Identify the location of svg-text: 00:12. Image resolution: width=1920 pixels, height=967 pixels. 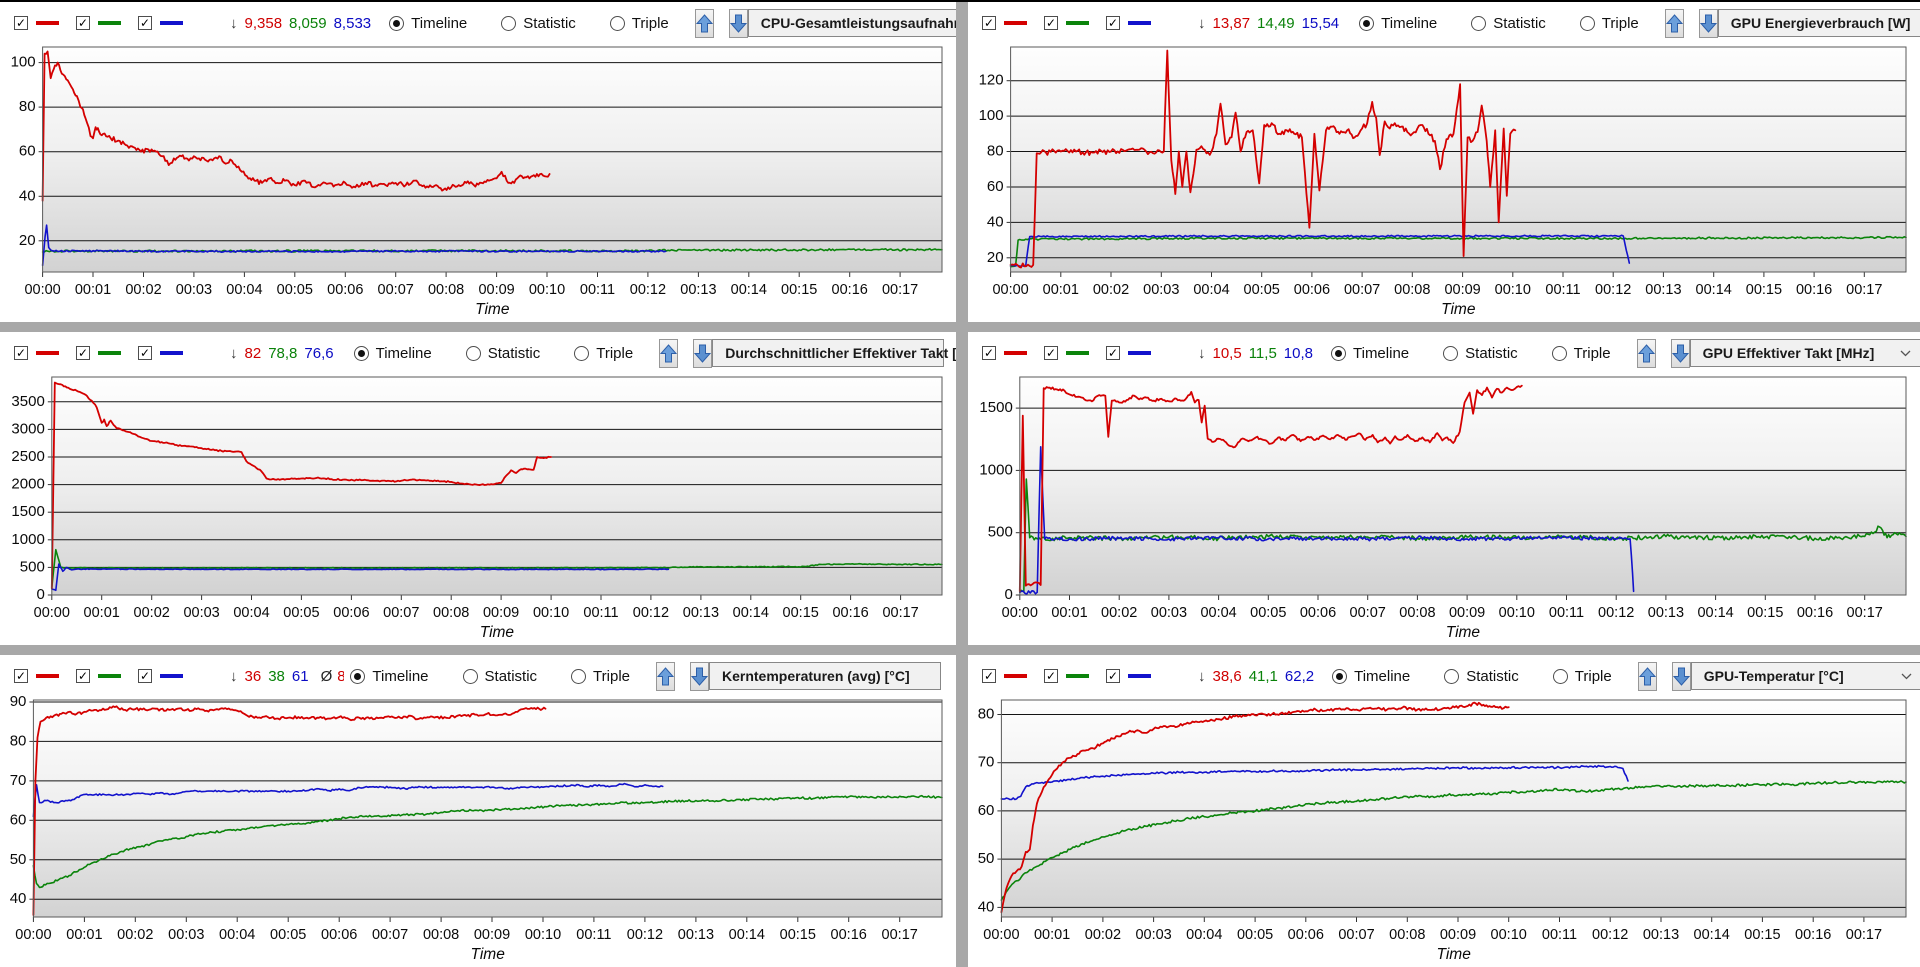
(1616, 613).